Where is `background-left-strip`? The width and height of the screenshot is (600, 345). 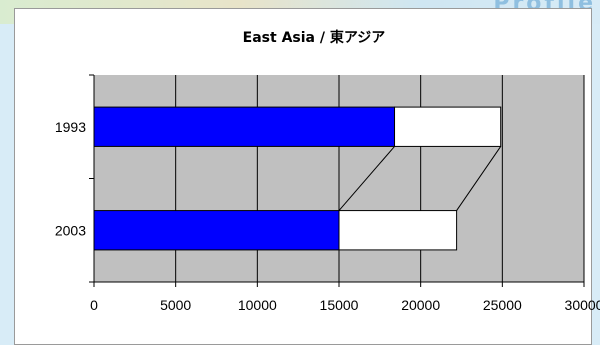 background-left-strip is located at coordinates (7, 184).